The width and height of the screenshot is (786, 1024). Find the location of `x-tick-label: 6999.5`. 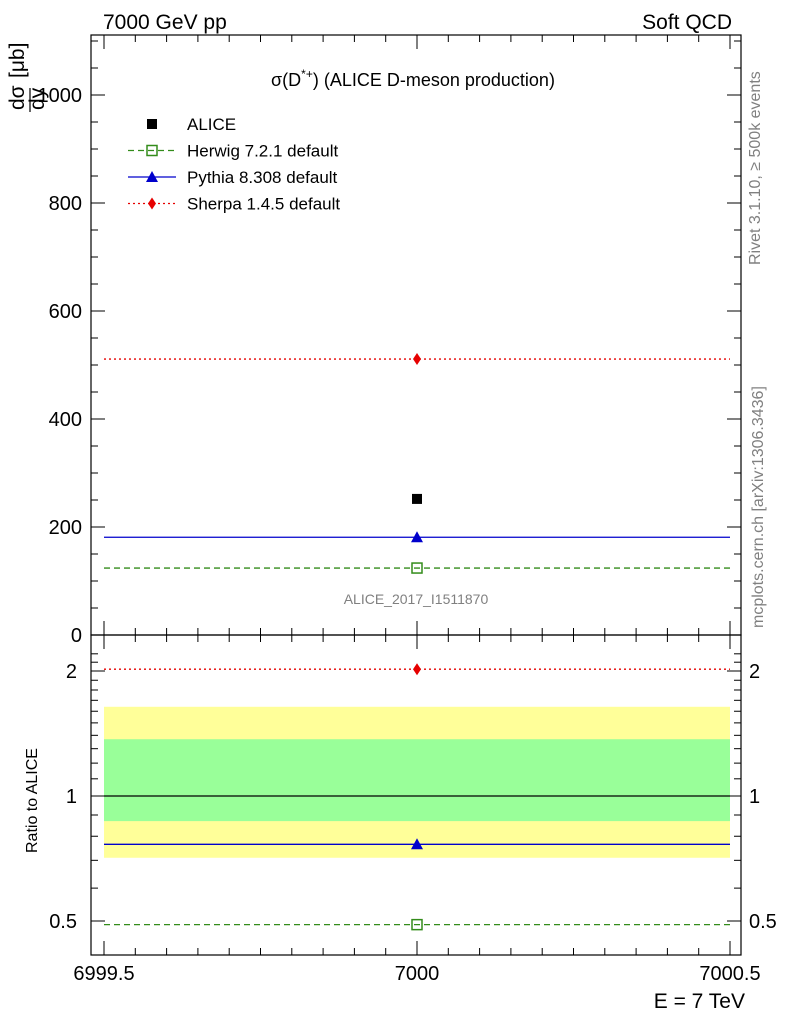

x-tick-label: 6999.5 is located at coordinates (103, 974).